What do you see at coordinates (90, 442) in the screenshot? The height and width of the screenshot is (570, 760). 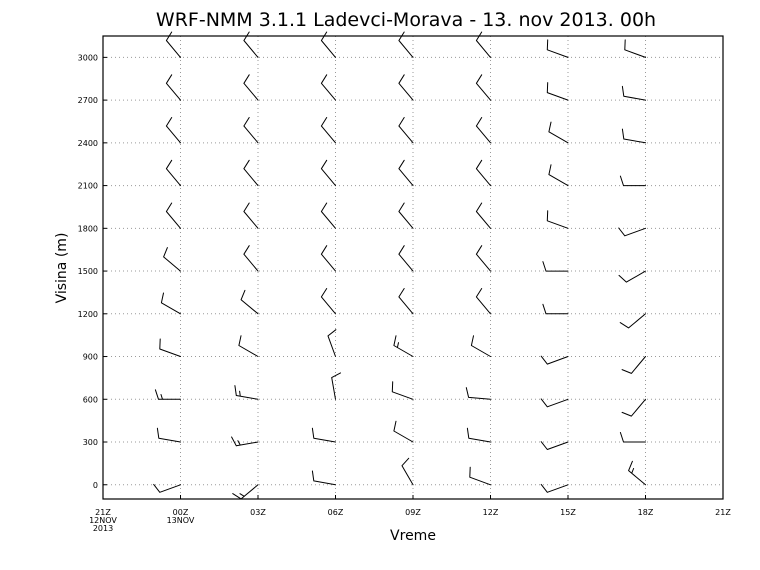 I see `y-tick-label: 300` at bounding box center [90, 442].